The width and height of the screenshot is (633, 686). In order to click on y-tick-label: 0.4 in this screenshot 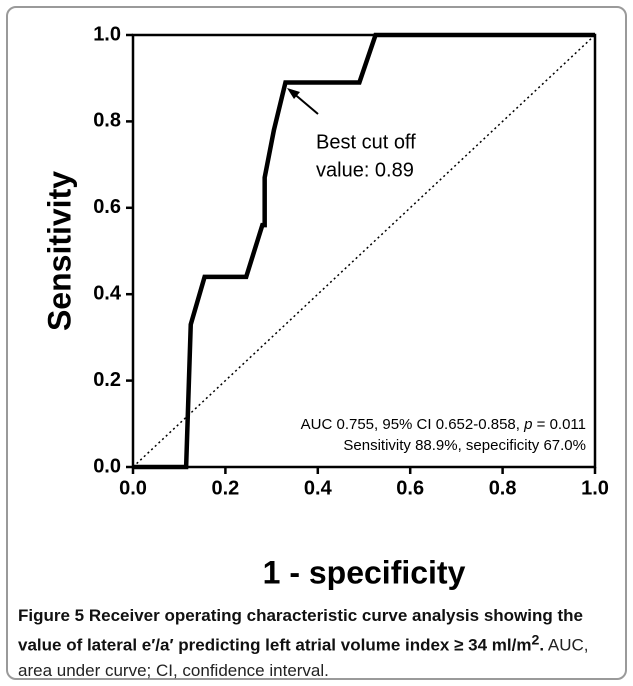, I will do `click(107, 293)`.